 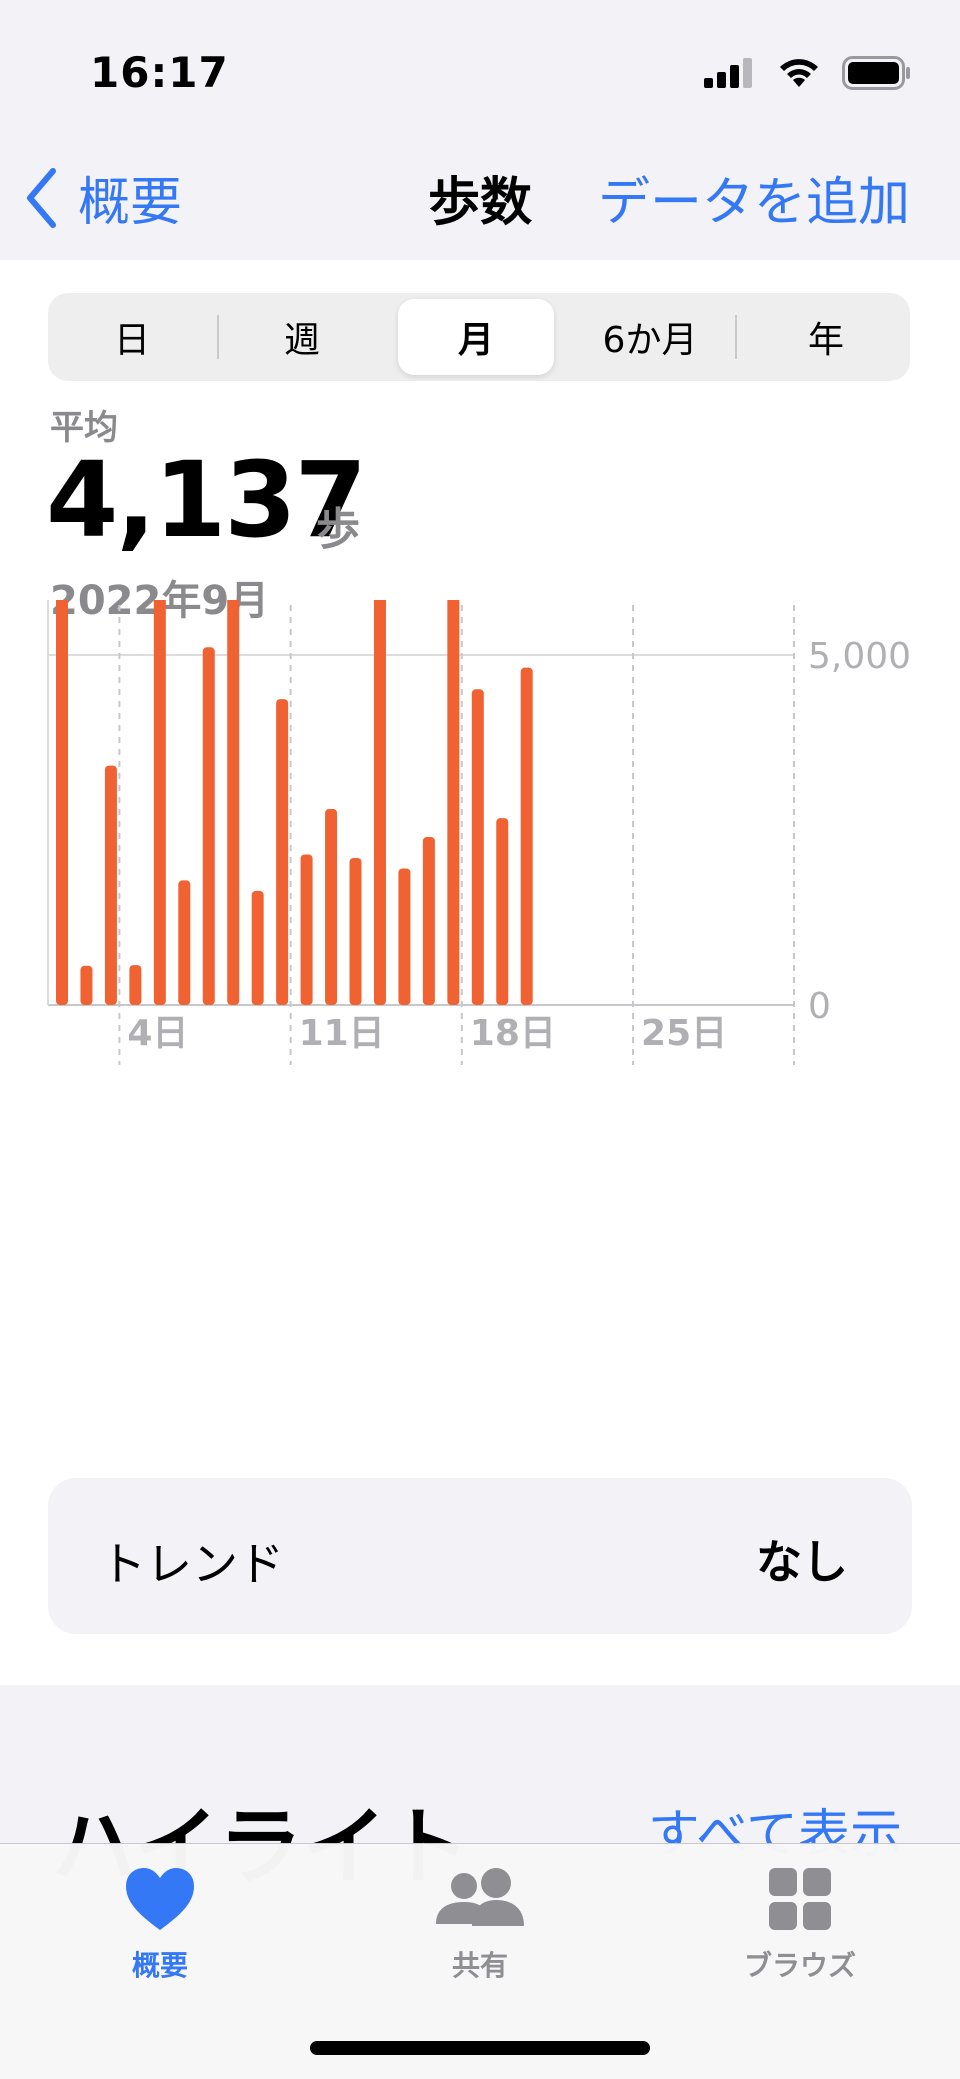 I want to click on segment-year: 年, so click(x=825, y=340).